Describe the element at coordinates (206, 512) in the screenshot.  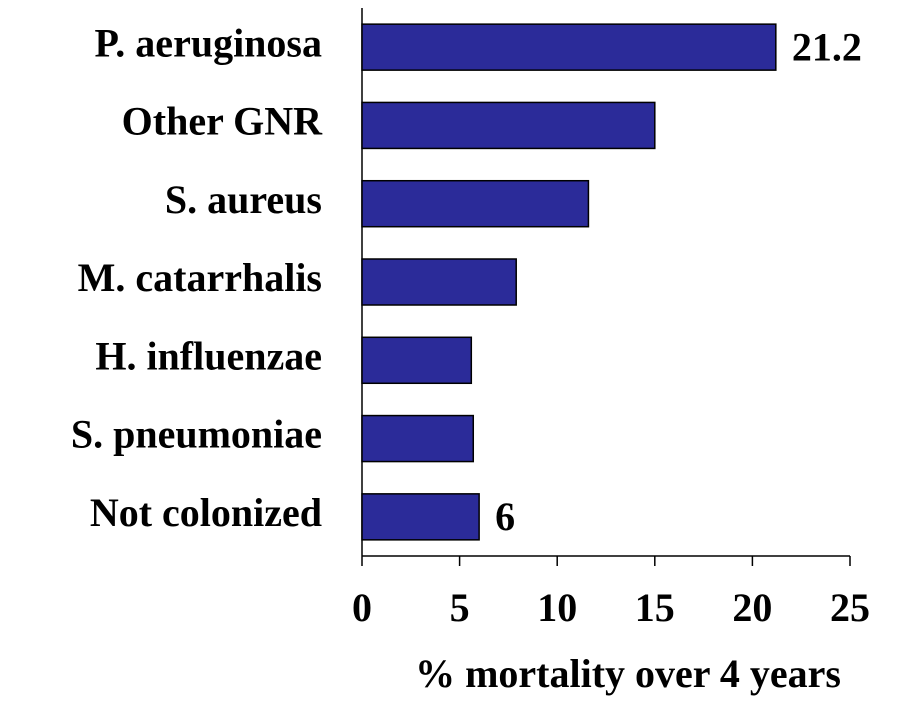
I see `y-tick-label: Not colonized` at that location.